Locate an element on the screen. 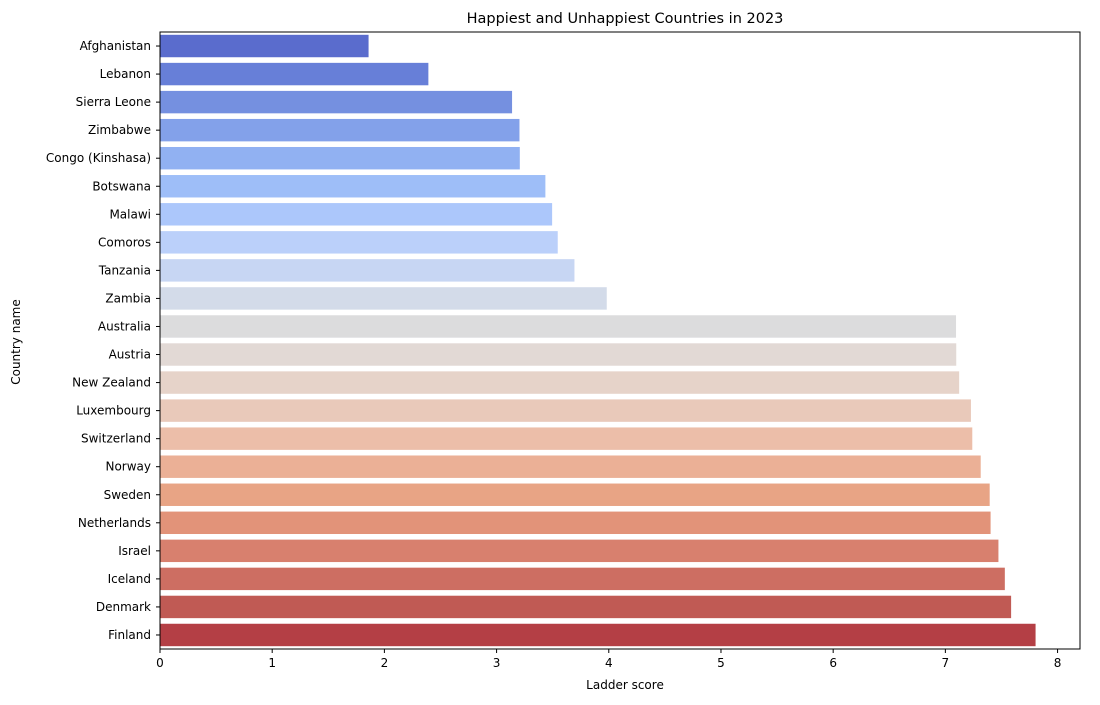  bar-australia is located at coordinates (558, 326).